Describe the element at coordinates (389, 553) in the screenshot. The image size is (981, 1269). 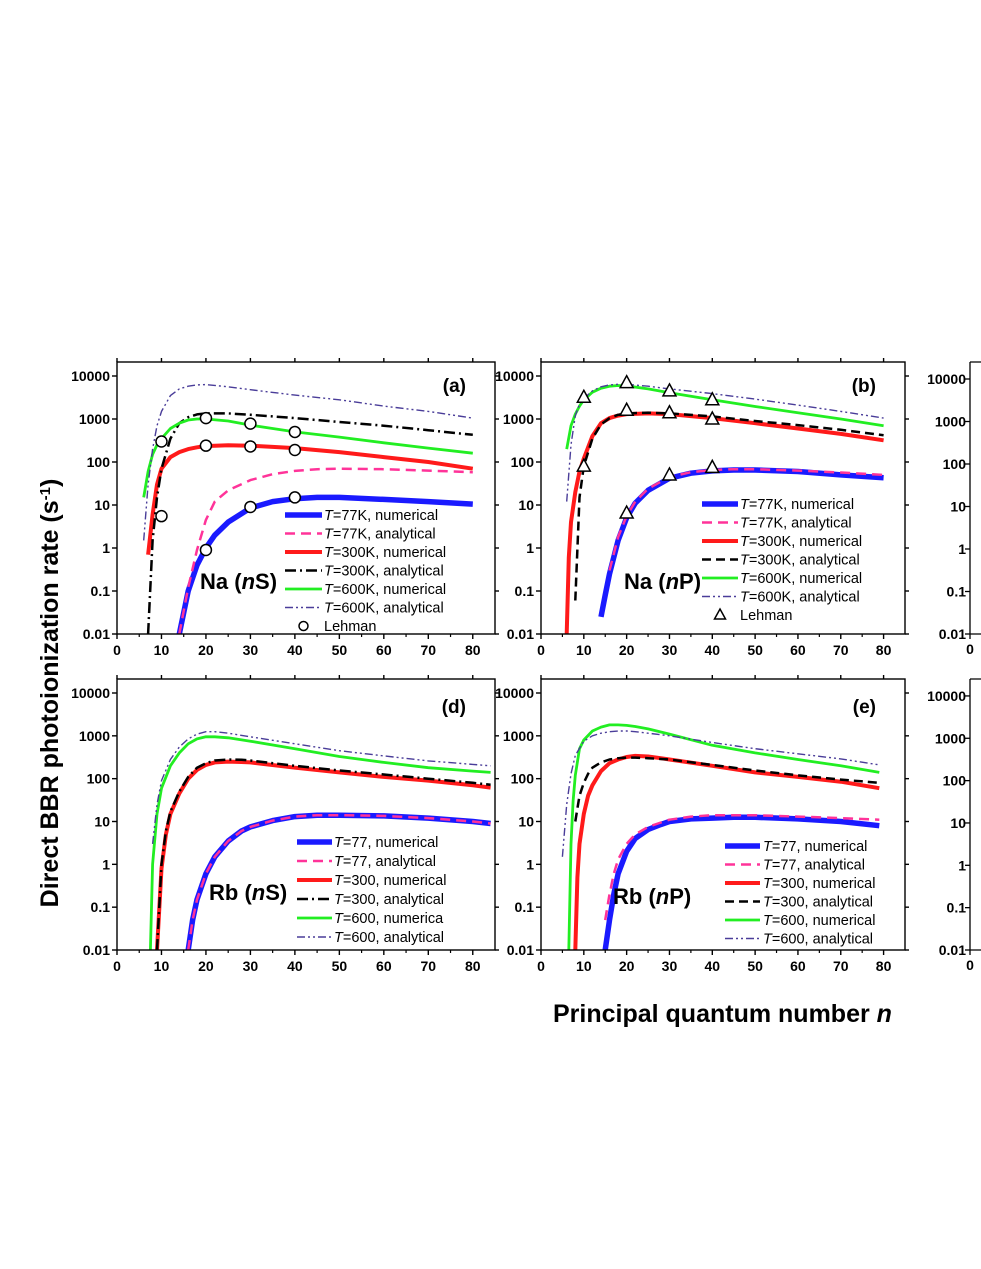
I see `legend-label-text: =300K, numerical` at that location.